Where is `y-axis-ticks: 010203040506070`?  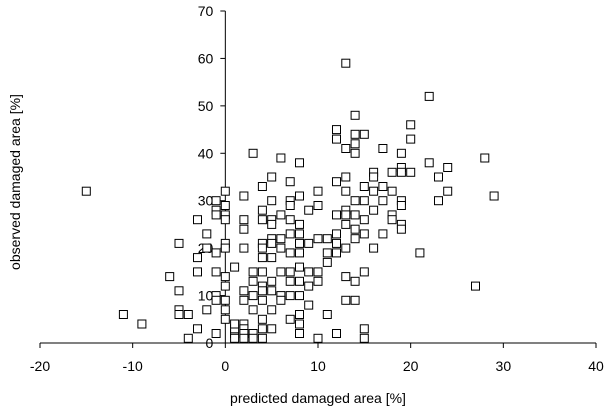
y-axis-ticks: 010203040506070 is located at coordinates (212, 177).